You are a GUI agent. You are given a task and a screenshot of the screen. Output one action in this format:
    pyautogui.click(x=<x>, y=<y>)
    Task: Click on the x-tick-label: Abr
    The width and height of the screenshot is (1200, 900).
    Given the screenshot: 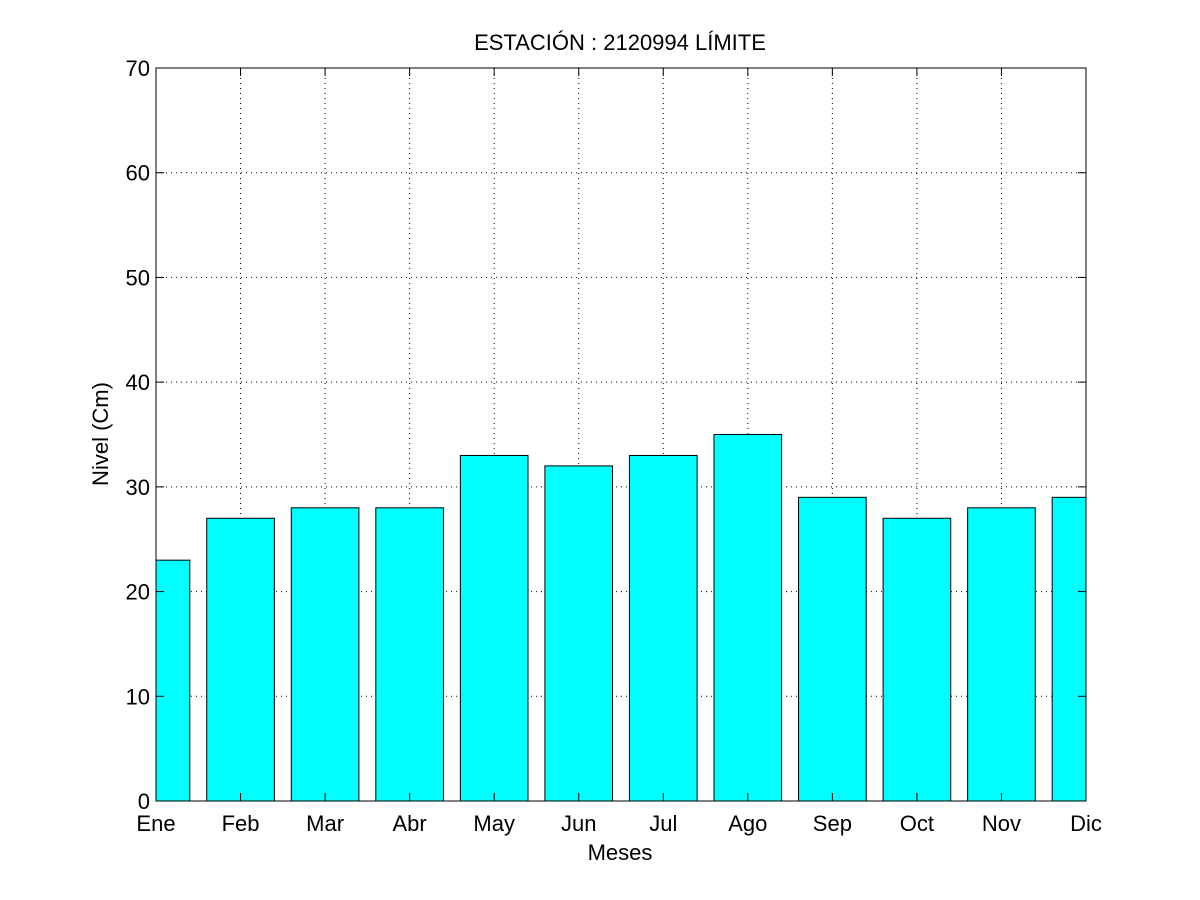 What is the action you would take?
    pyautogui.click(x=410, y=823)
    